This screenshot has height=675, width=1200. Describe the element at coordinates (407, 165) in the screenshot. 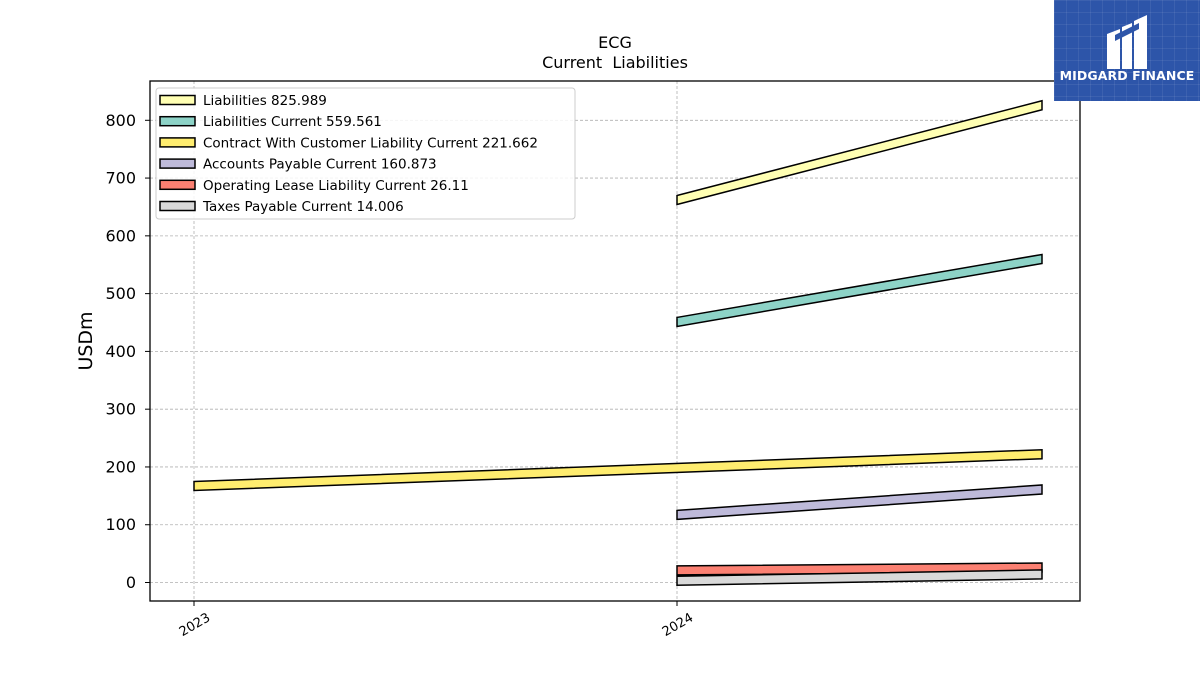

I see `legend-value: 160.873` at that location.